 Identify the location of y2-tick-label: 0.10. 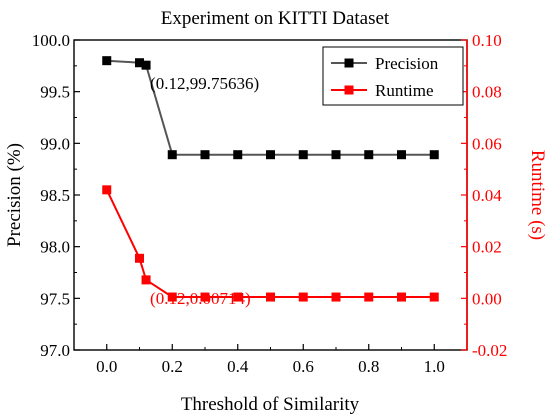
(487, 40).